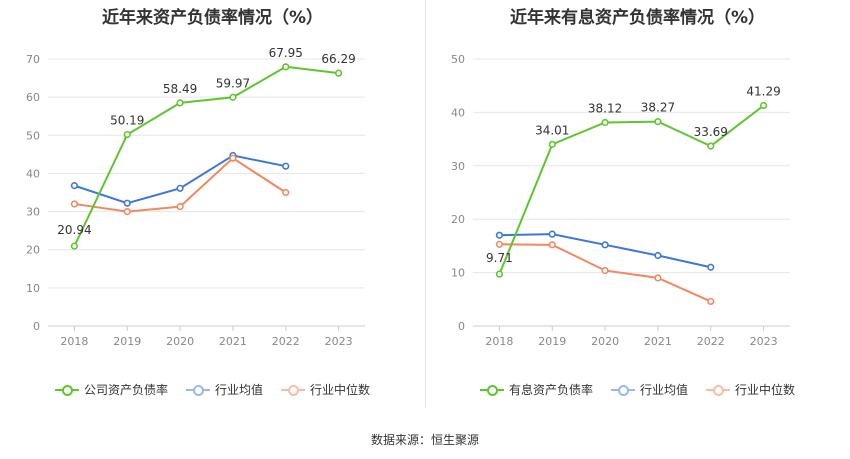 The height and width of the screenshot is (459, 850). I want to click on legend: 公司资产负债率 行业均值 行业中位数, so click(212, 389).